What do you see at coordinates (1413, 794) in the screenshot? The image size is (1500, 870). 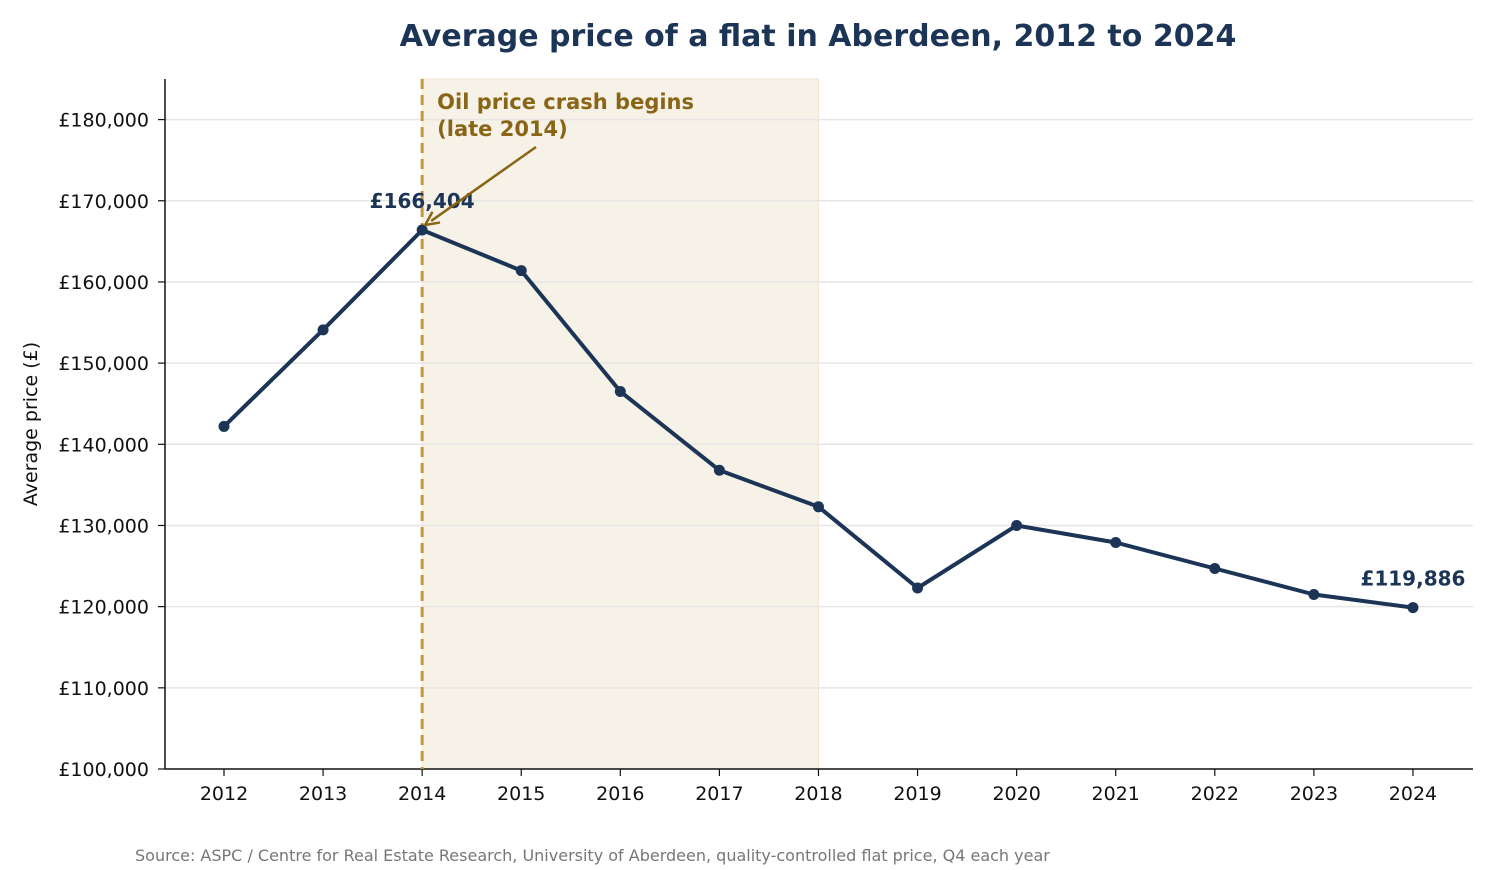 I see `x-tick-label: 2024` at bounding box center [1413, 794].